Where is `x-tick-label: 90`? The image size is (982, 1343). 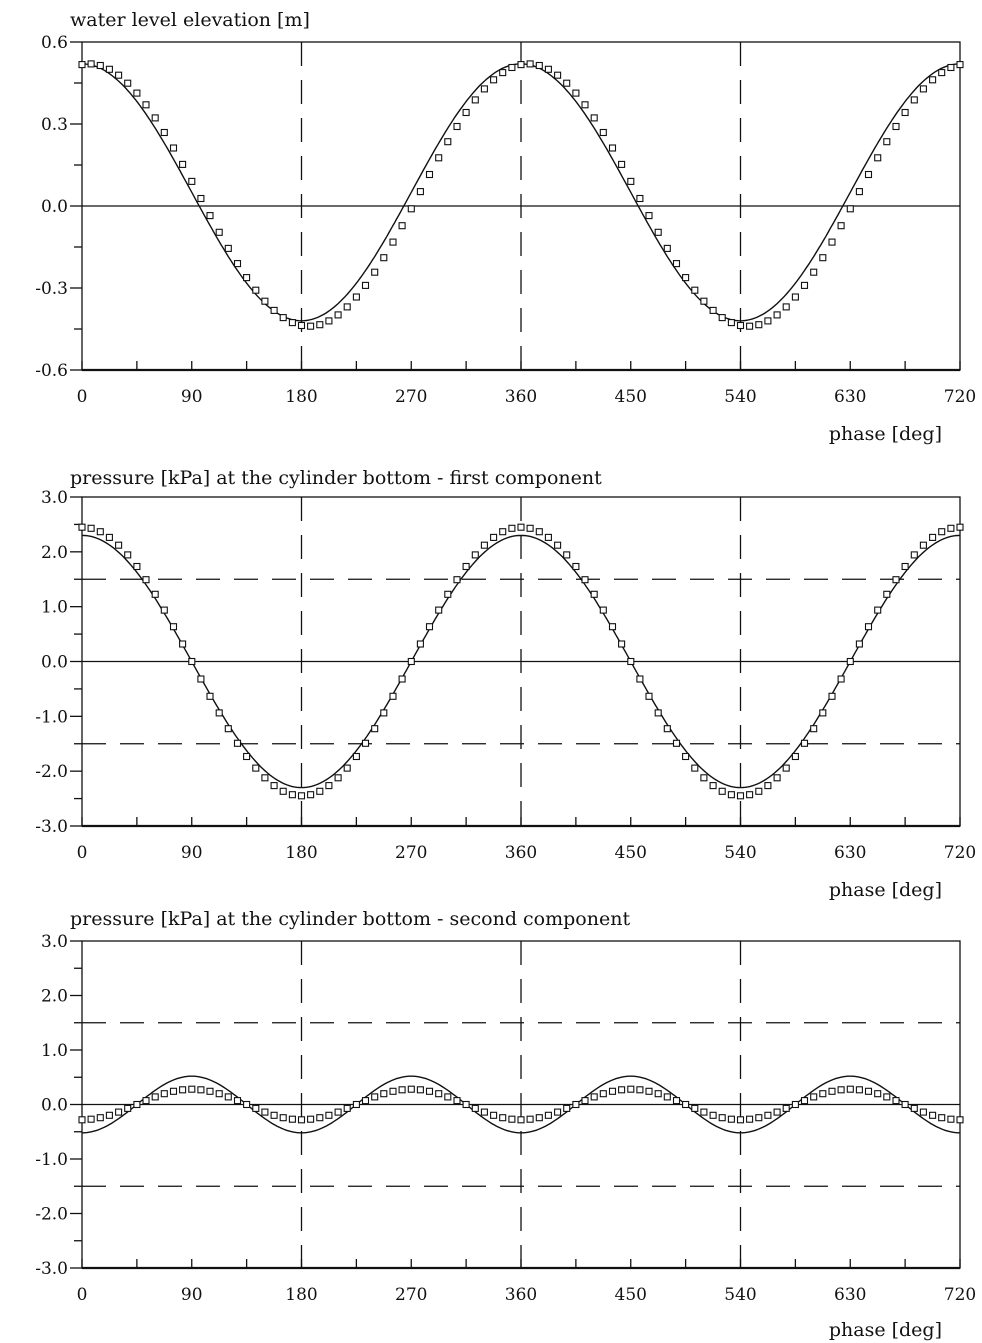 x-tick-label: 90 is located at coordinates (192, 397).